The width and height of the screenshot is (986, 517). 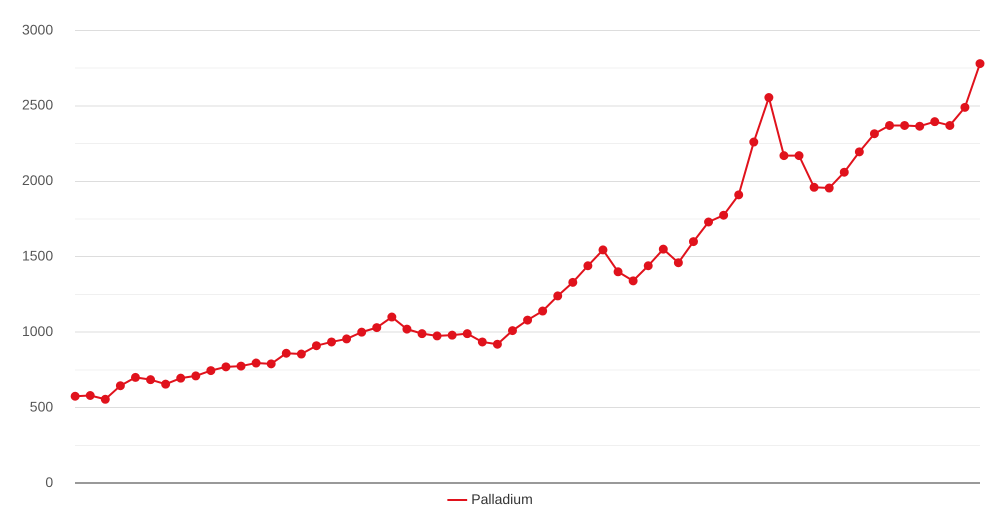 What do you see at coordinates (49, 482) in the screenshot?
I see `y-tick-label: 0` at bounding box center [49, 482].